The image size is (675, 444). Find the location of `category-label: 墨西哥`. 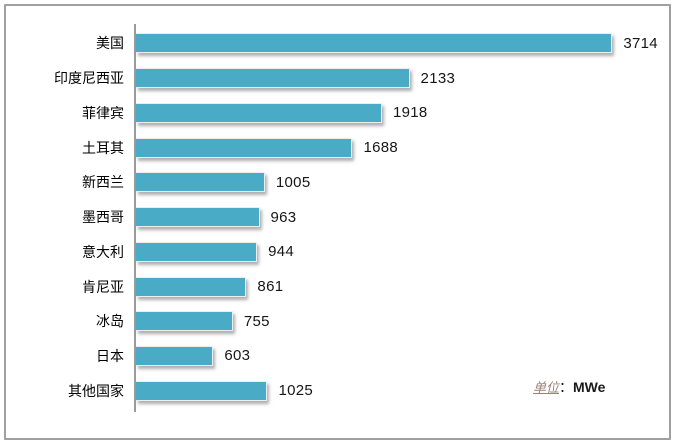

category-label: 墨西哥 is located at coordinates (103, 217).